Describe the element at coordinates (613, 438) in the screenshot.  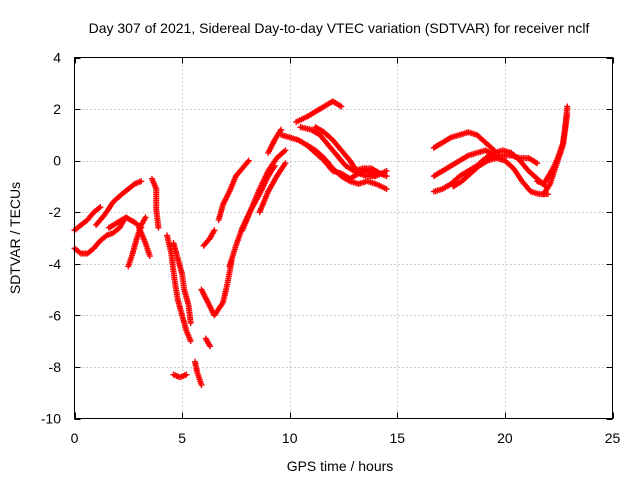
I see `x-tick-label: 25` at that location.